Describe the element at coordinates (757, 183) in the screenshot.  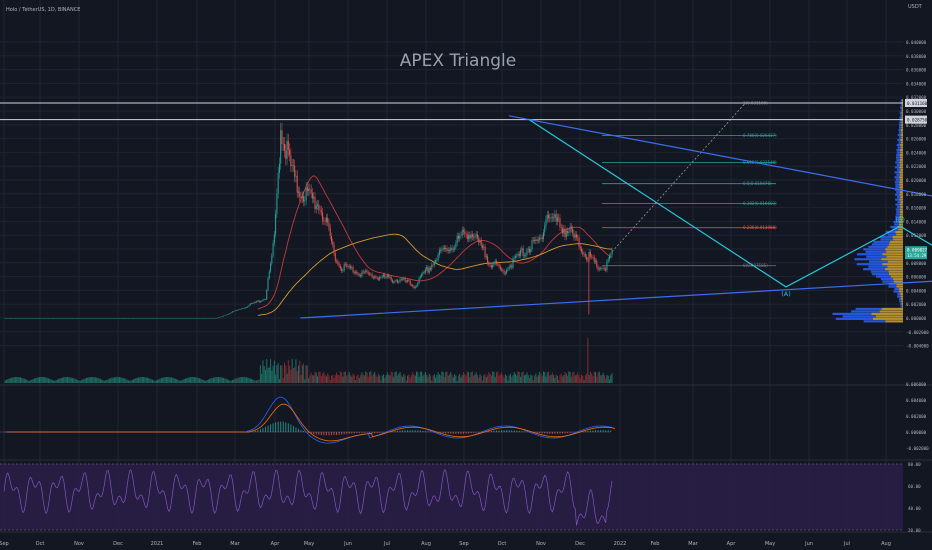
I see `fib-level-label: 0.5(0.019476)` at that location.